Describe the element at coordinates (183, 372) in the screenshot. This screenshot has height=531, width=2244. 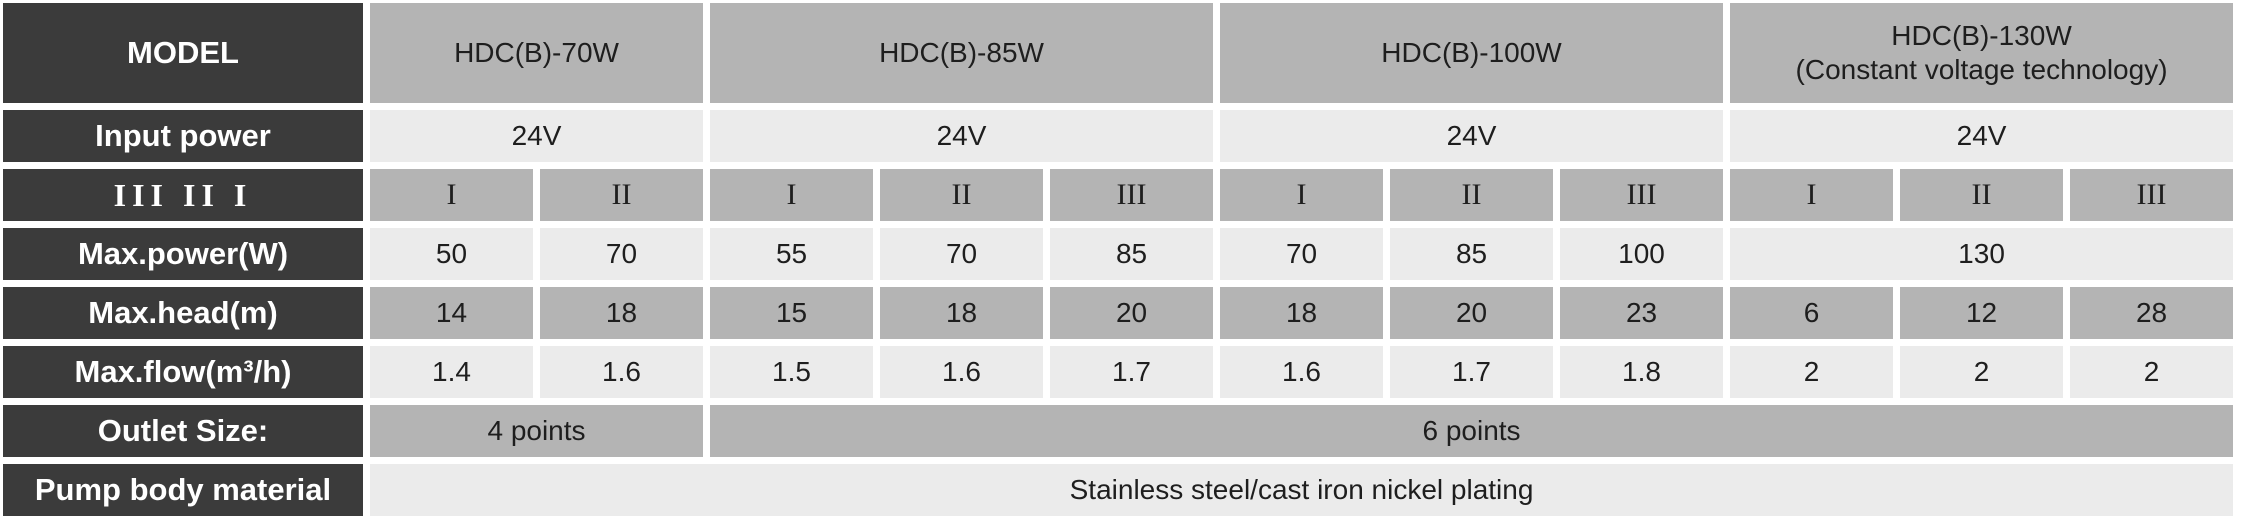
I see `row-label-max-flow: Max.flow(m³/h)` at that location.